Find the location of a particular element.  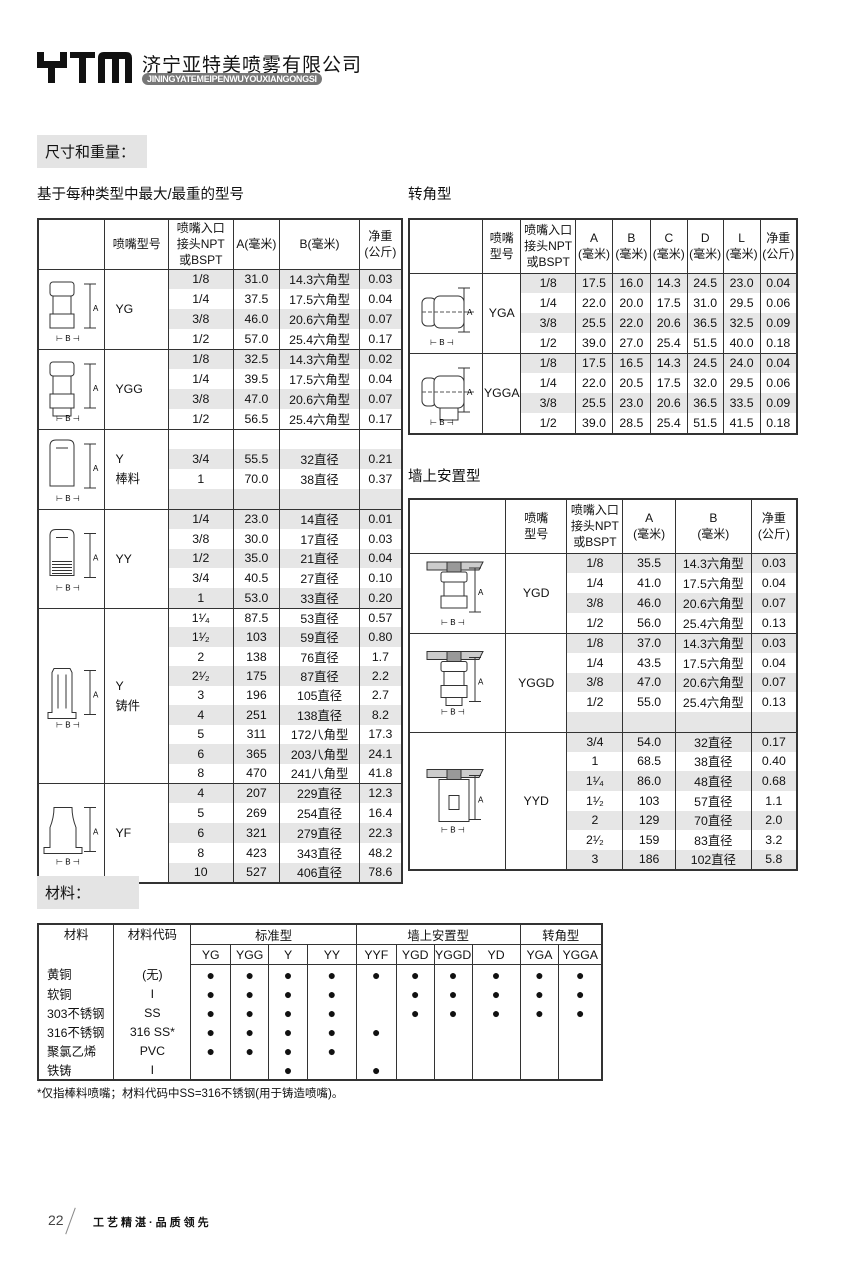

material-name: 聚氯乙烯 is located at coordinates (72, 1051).